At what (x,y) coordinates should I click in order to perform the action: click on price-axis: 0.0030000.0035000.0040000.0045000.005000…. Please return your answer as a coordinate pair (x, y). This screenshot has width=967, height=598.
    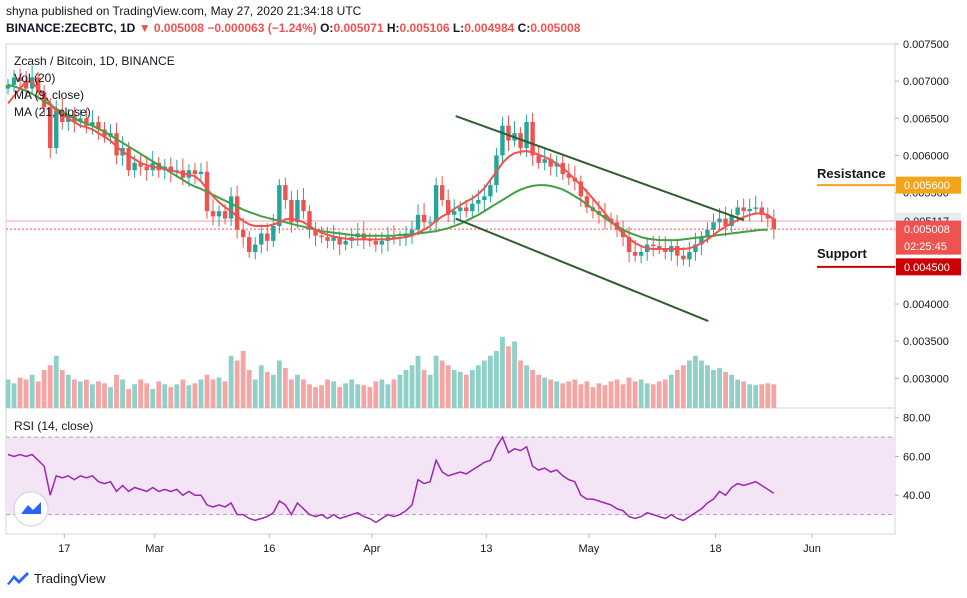
    Looking at the image, I should click on (922, 212).